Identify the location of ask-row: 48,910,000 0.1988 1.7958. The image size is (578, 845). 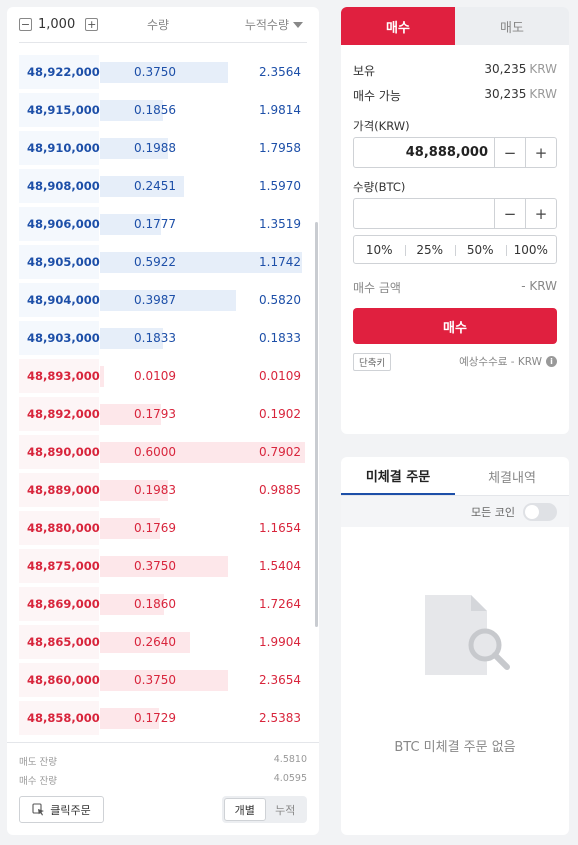
(162, 148).